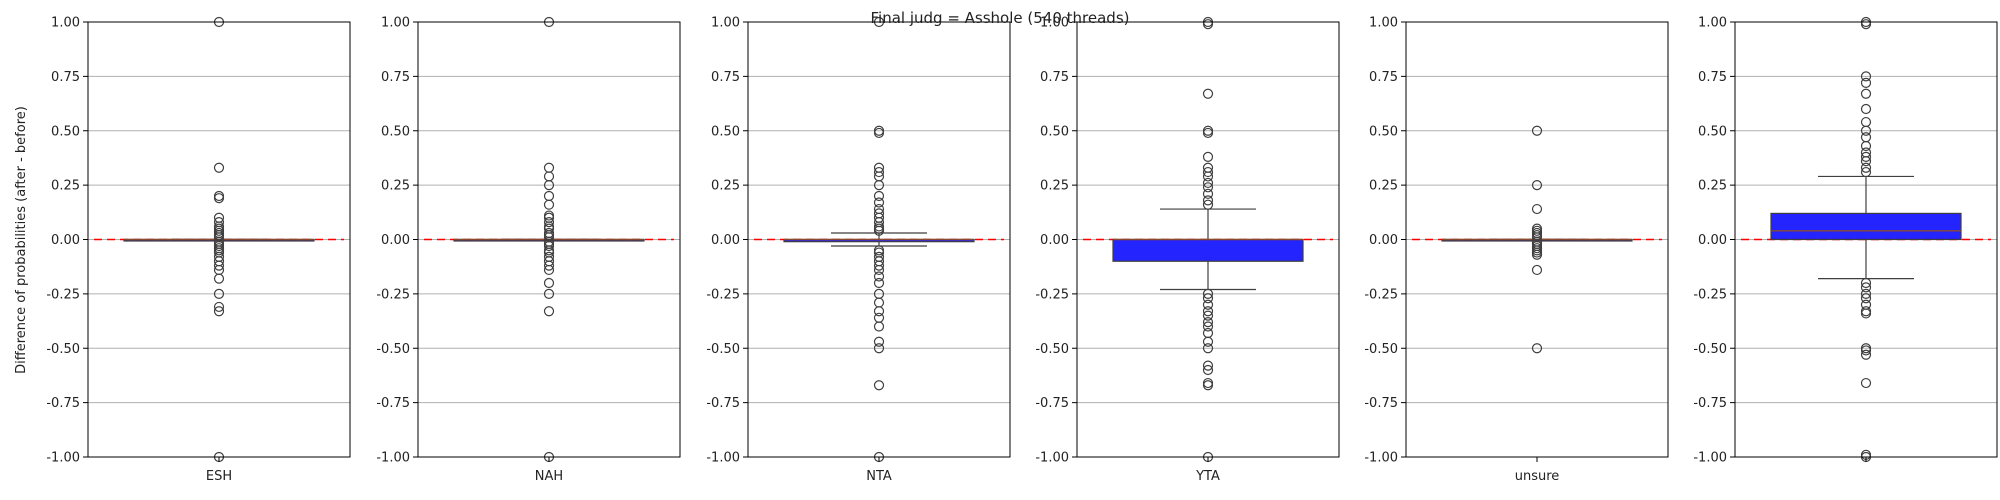  I want to click on panel-panel-6: -1.00 -0.75 -0.50 -0.25 0.00 0.25 0.50 0.75 1.00, so click(1845, 241).